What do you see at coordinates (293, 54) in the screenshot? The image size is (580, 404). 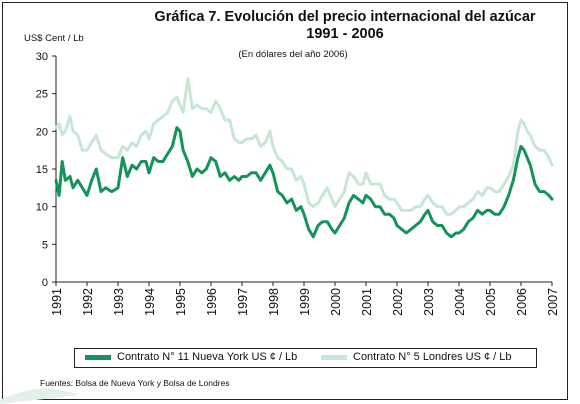 I see `chart-subtitle: (En dólares del año 2006)` at bounding box center [293, 54].